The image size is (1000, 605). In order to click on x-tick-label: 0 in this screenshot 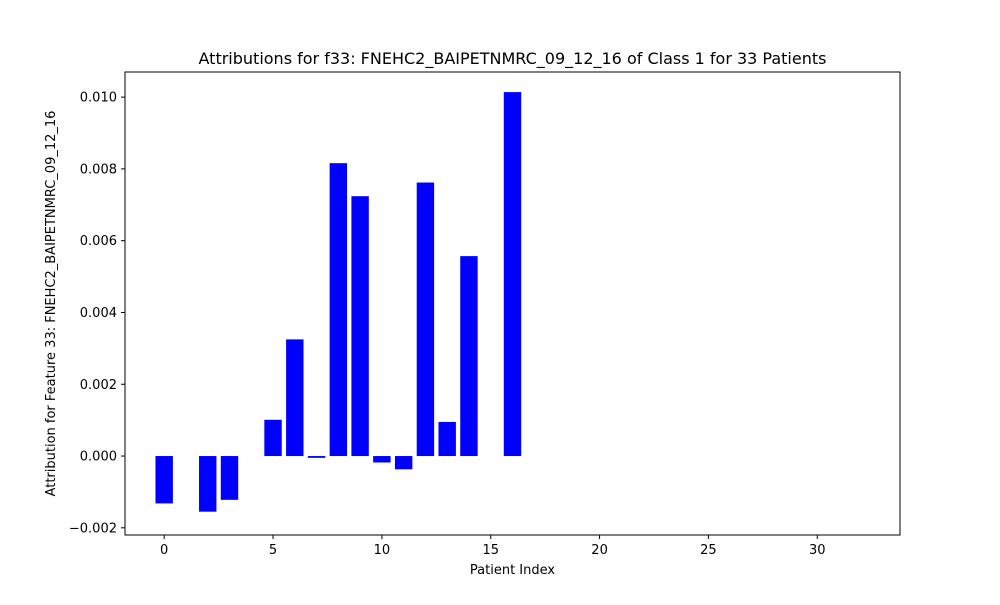, I will do `click(164, 550)`.